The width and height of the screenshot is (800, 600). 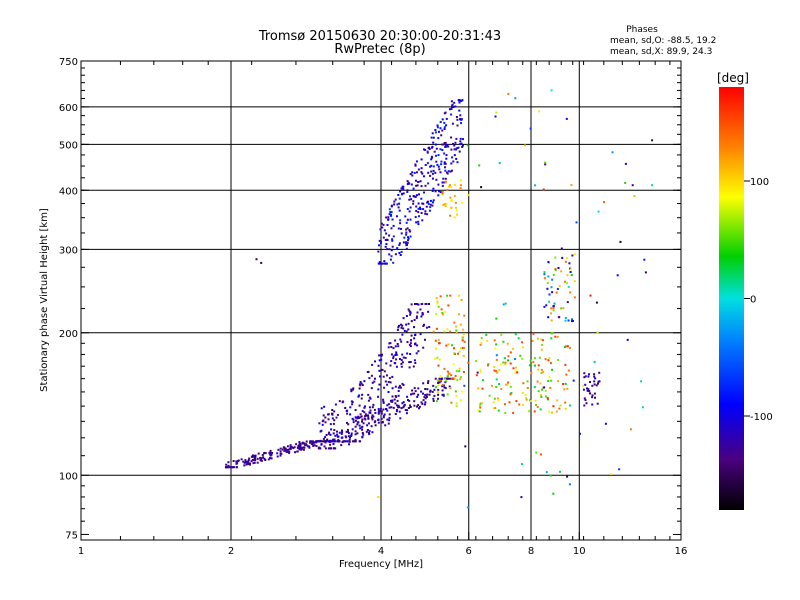 I want to click on x-tick-label: 6, so click(x=469, y=551).